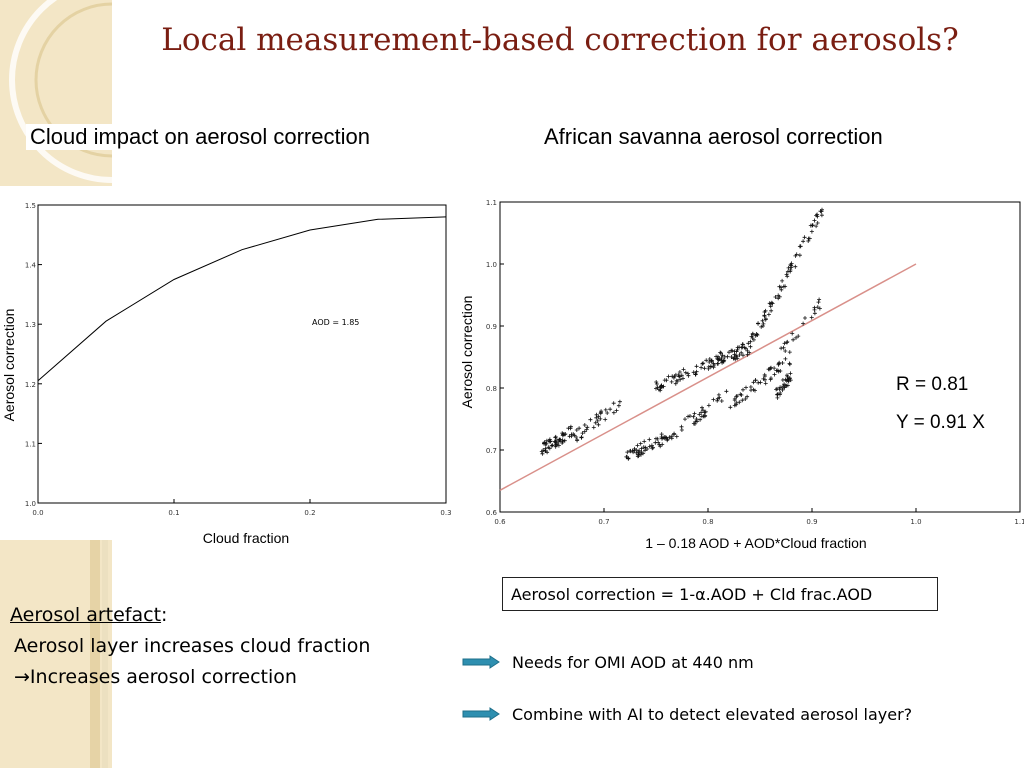 This screenshot has width=1024, height=768. I want to click on y-tick-label: 0.6, so click(492, 513).